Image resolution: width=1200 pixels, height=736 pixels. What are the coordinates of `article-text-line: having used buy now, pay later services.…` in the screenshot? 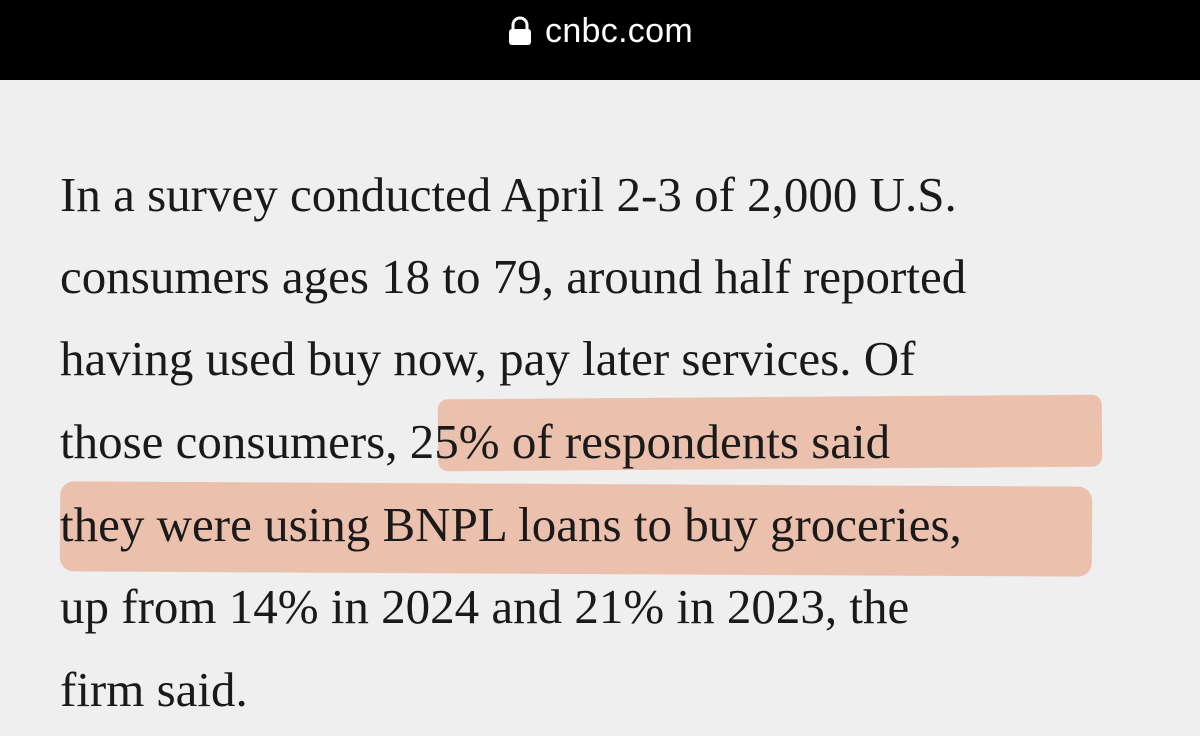 It's located at (488, 358).